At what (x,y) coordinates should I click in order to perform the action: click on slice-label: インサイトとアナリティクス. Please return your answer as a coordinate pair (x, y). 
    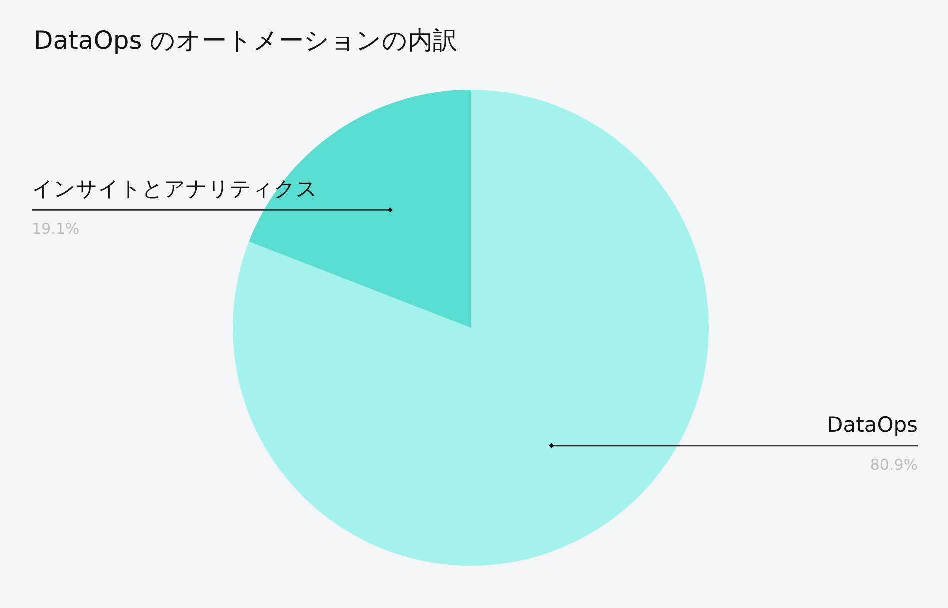
    Looking at the image, I should click on (175, 189).